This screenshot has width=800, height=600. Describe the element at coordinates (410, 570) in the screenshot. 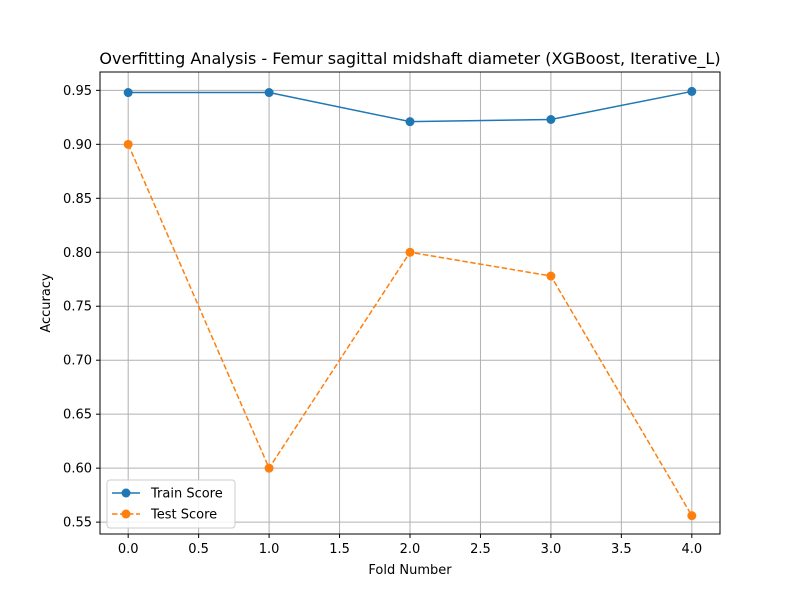

I see `x-axis-label: Fold Number` at that location.